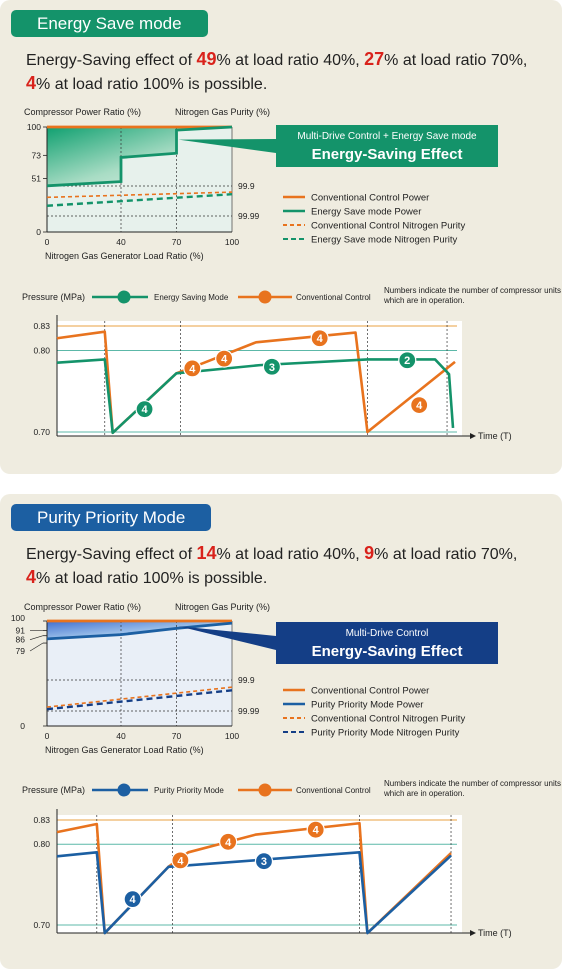 This screenshot has width=562, height=969. I want to click on y-tick-label: 79, so click(21, 651).